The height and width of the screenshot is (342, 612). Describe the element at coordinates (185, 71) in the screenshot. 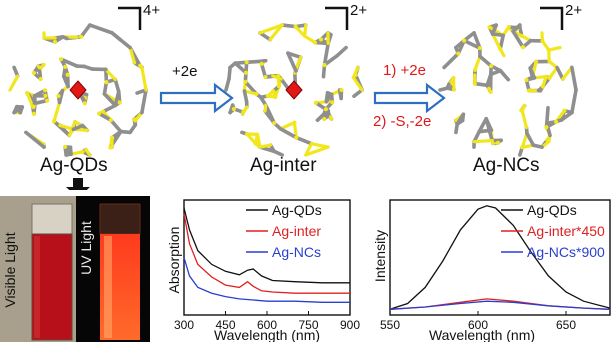

I see `step1-label: +2e` at that location.